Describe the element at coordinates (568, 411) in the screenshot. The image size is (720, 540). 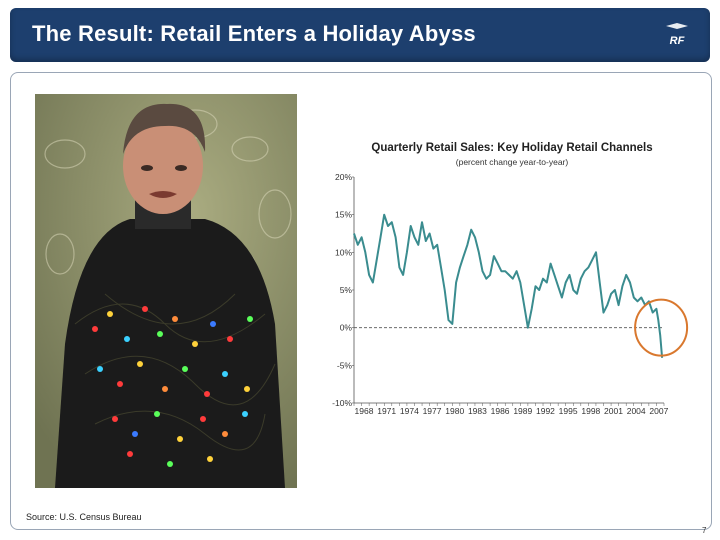
I see `x-tick-label: 1995` at that location.